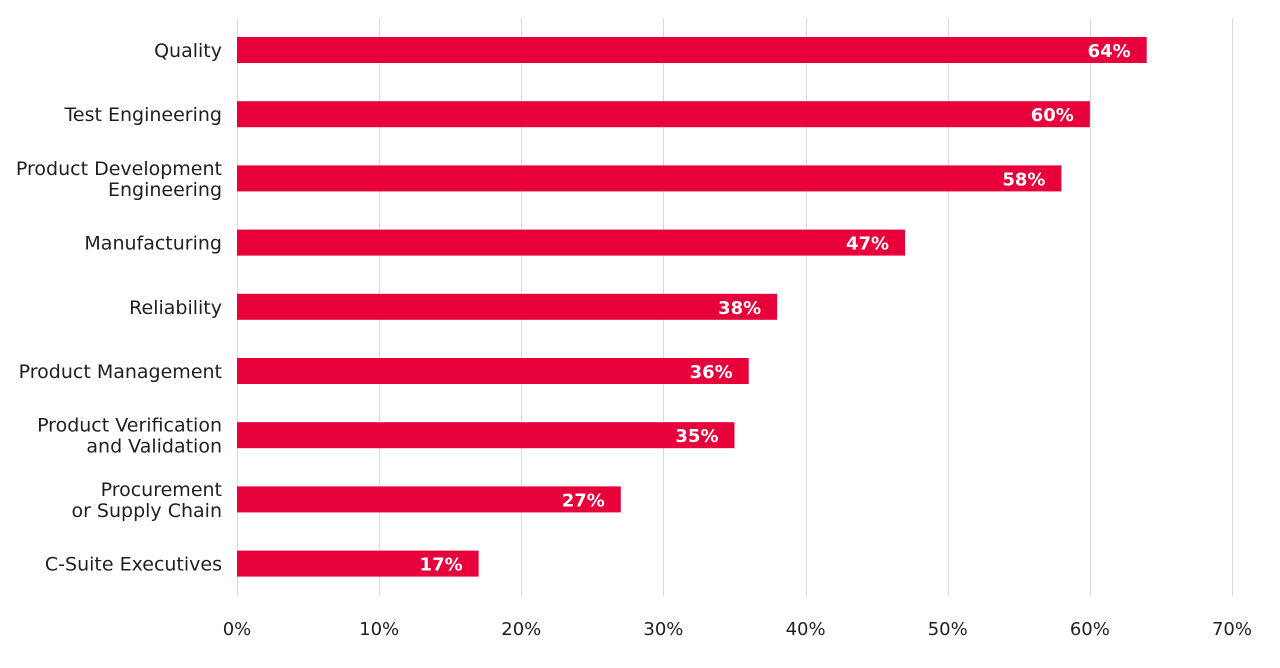 This screenshot has height=668, width=1280. Describe the element at coordinates (1090, 629) in the screenshot. I see `x-tick-label-6: 60%` at that location.